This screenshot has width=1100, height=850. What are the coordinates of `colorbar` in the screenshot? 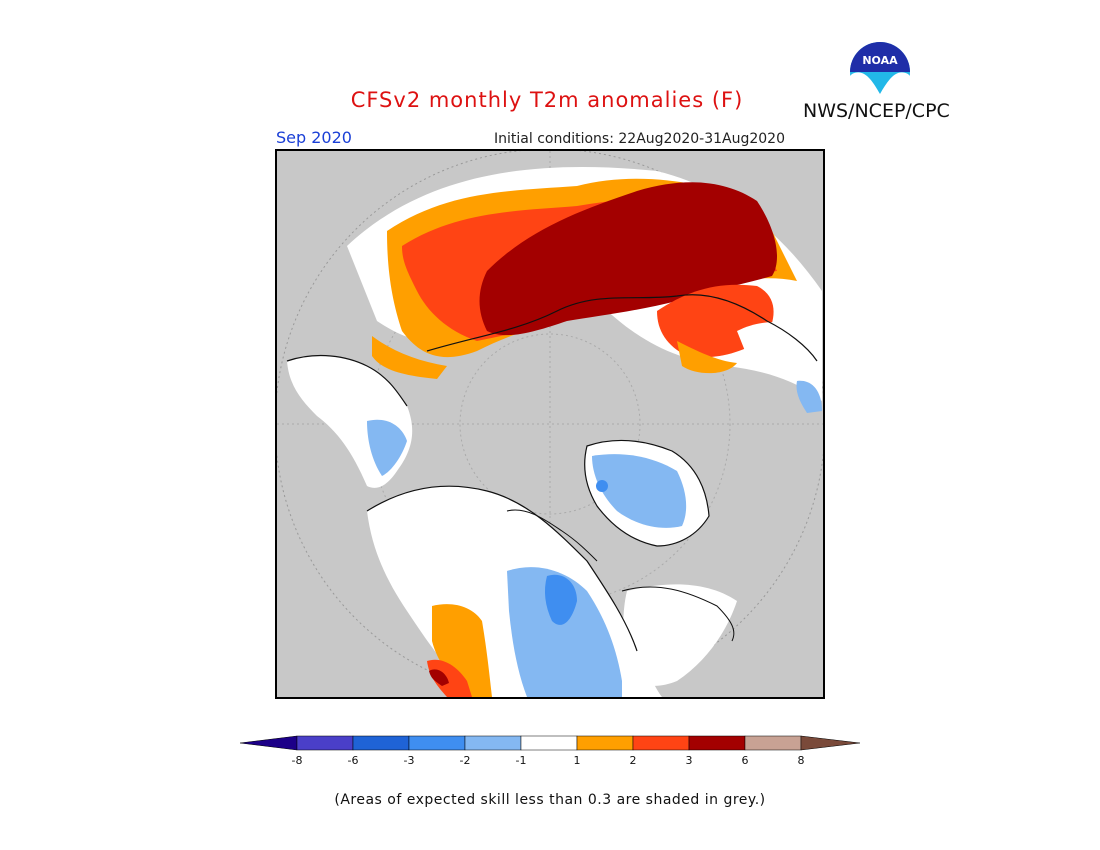 It's located at (550, 743).